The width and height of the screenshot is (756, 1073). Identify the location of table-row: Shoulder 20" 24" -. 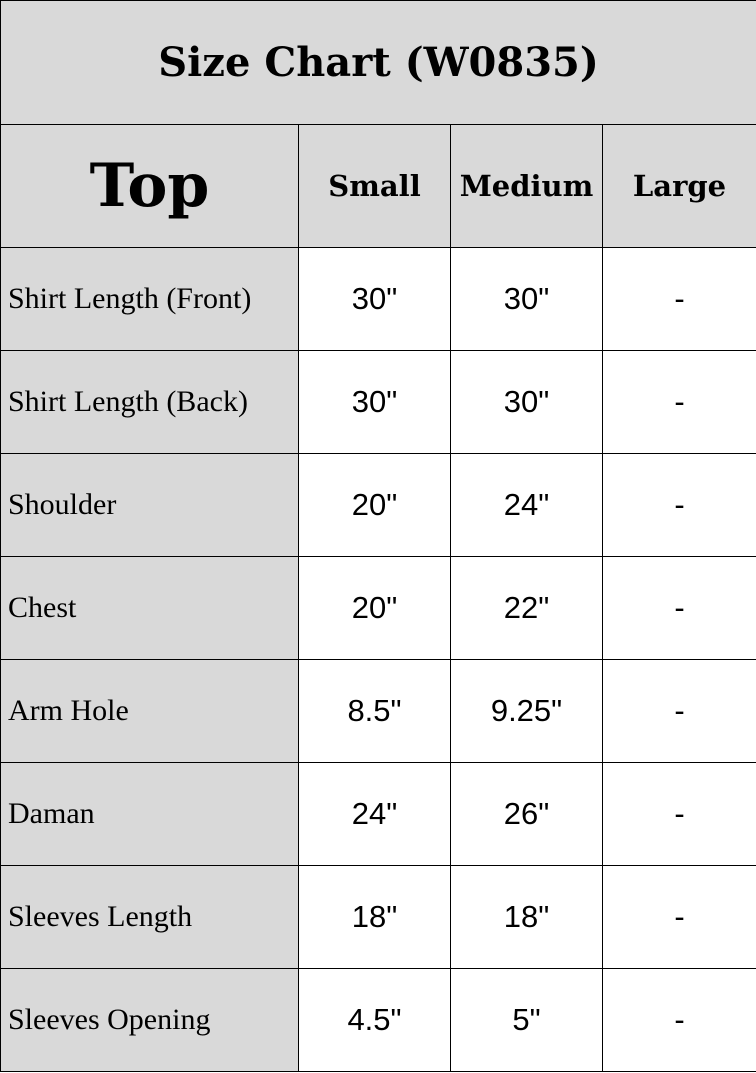
(378, 505).